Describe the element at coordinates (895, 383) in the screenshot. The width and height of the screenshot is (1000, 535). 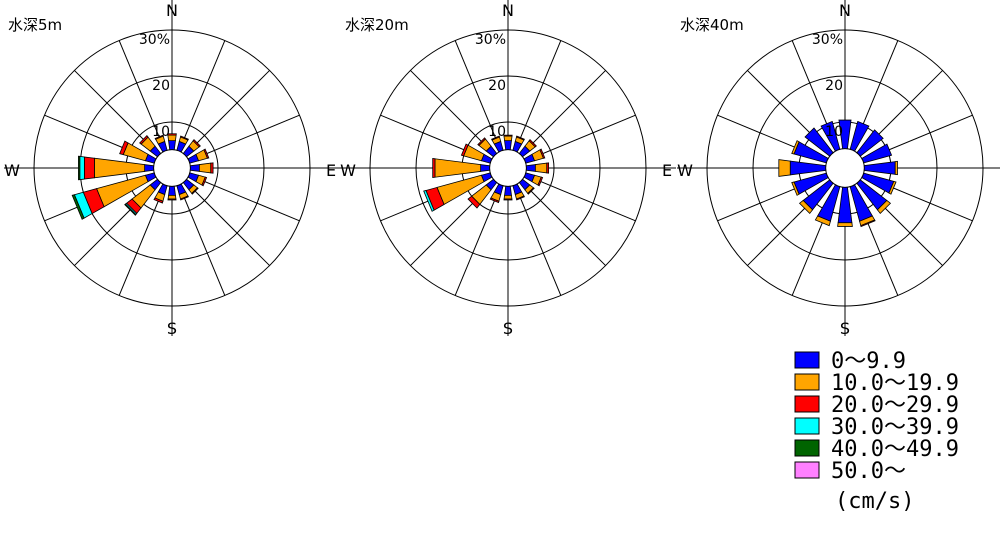
I see `legend-label-2: 10.0～19.9` at that location.